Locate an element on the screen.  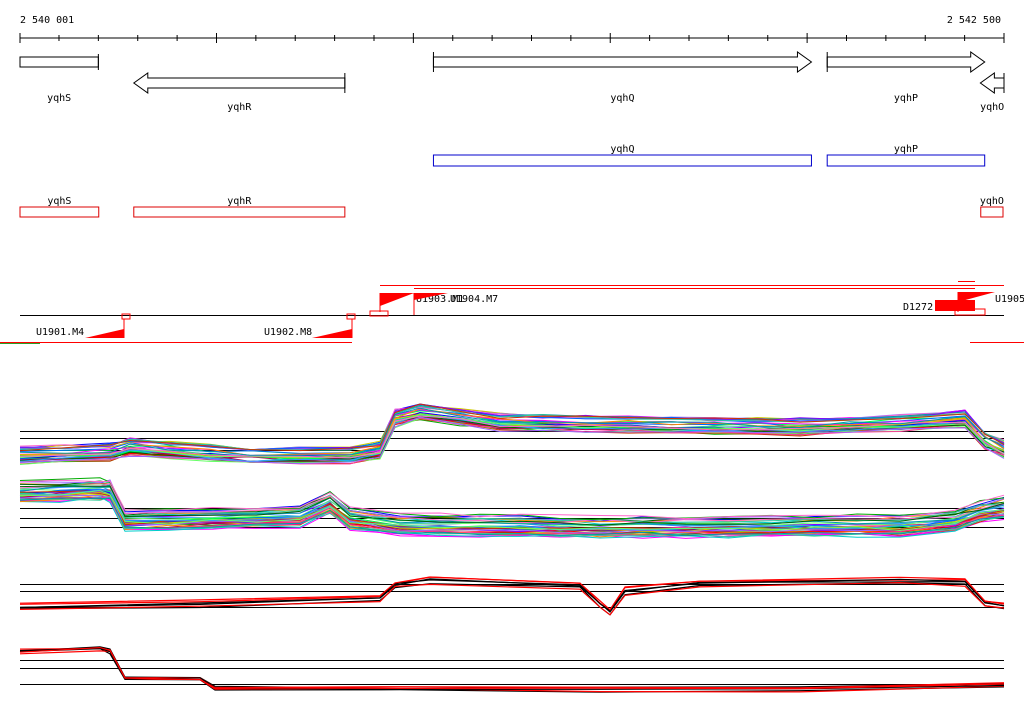
promoter-label: D1272 is located at coordinates (918, 307).